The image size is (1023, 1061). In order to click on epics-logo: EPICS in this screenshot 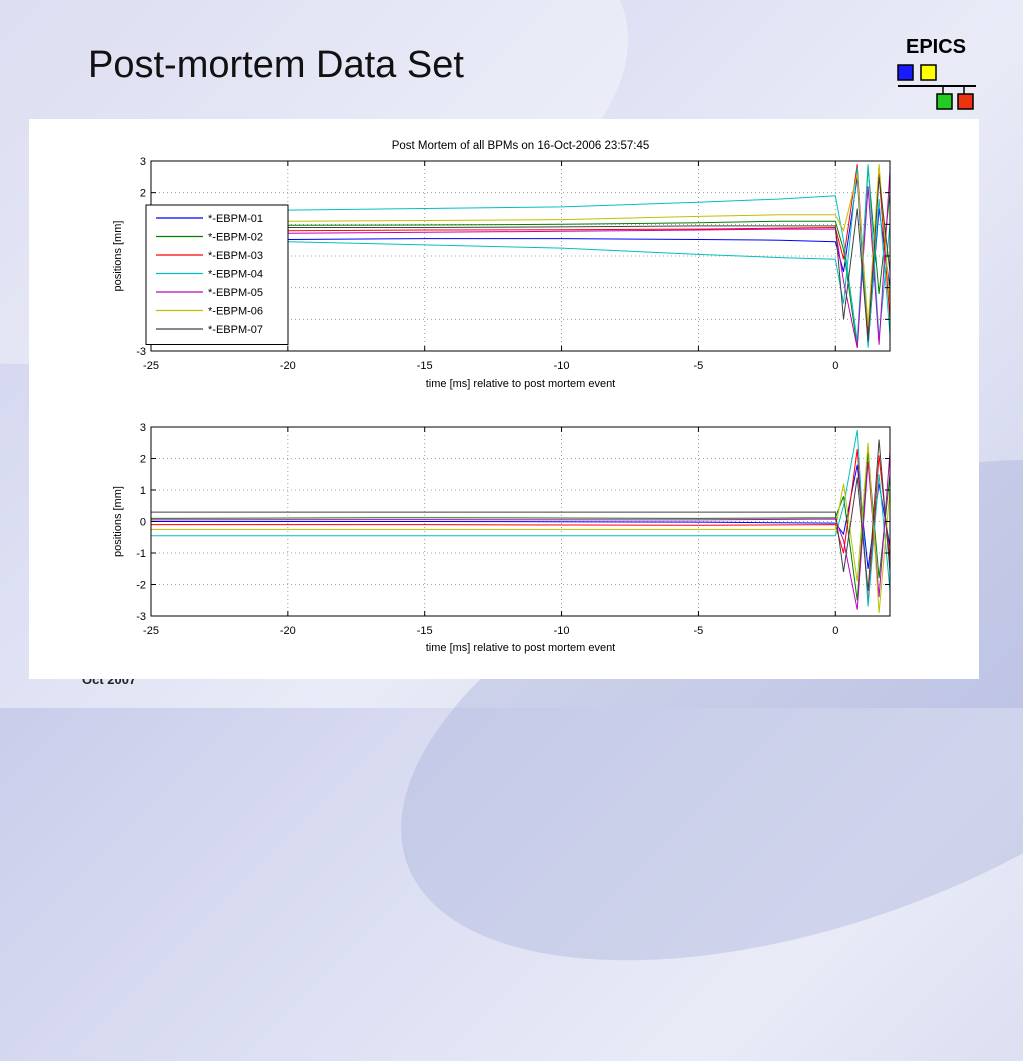, I will do `click(937, 74)`.